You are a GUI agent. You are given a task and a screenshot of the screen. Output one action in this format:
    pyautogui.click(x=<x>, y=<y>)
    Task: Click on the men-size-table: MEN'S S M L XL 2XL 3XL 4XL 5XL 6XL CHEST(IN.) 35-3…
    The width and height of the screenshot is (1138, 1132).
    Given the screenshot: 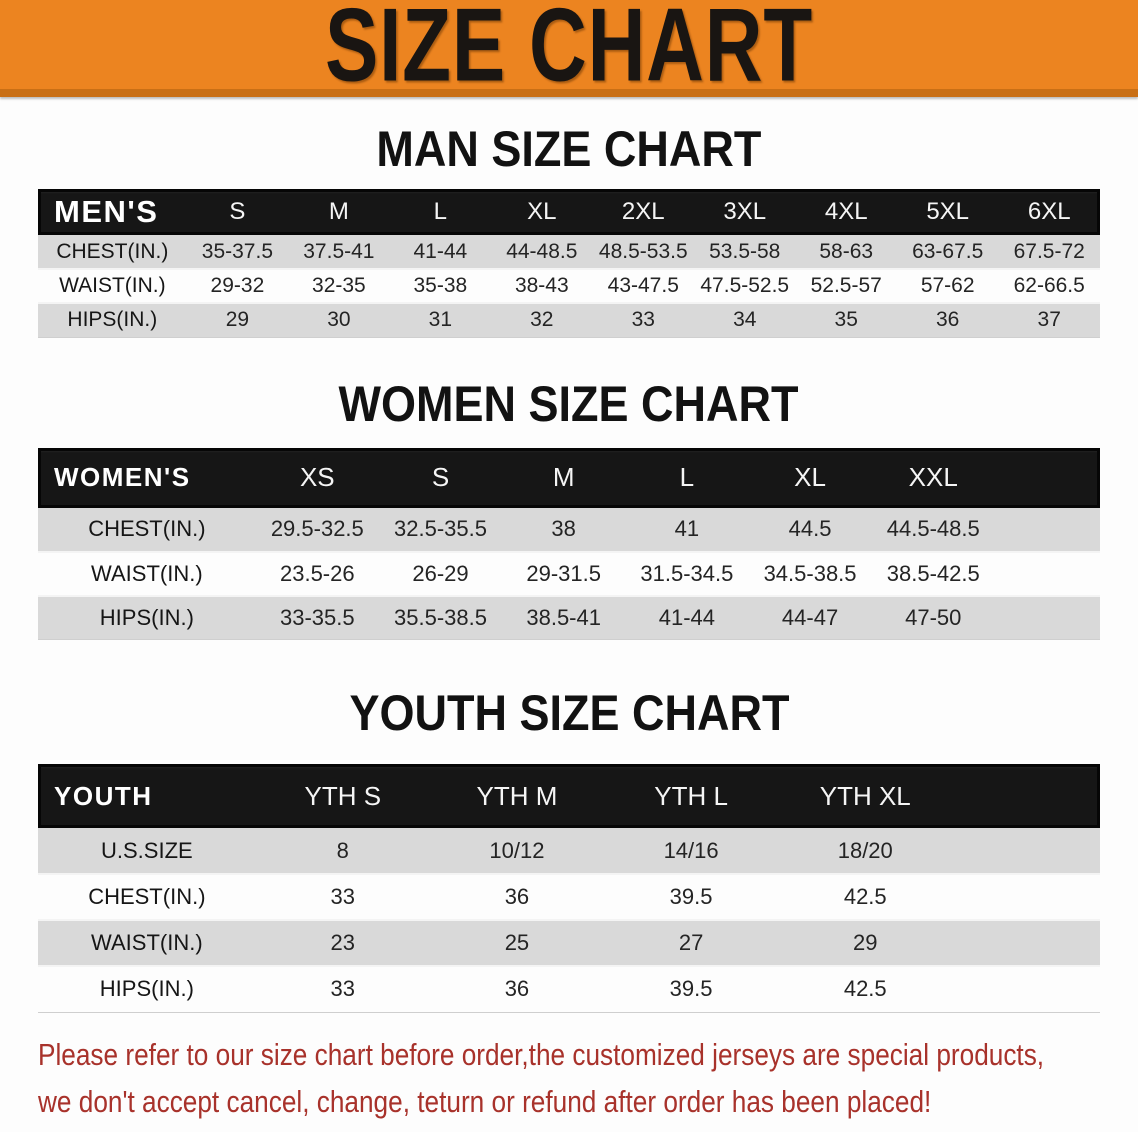 What is the action you would take?
    pyautogui.click(x=569, y=263)
    